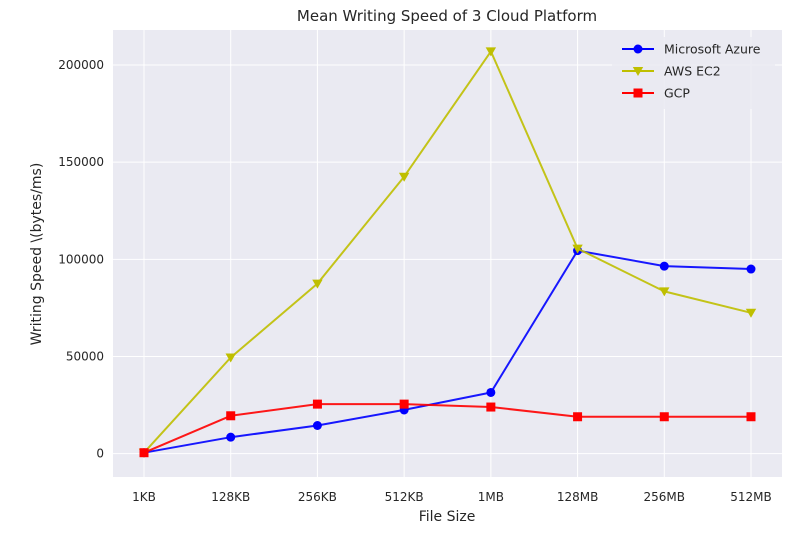 The width and height of the screenshot is (808, 533). Describe the element at coordinates (144, 497) in the screenshot. I see `x-tick-label: 1KB` at that location.